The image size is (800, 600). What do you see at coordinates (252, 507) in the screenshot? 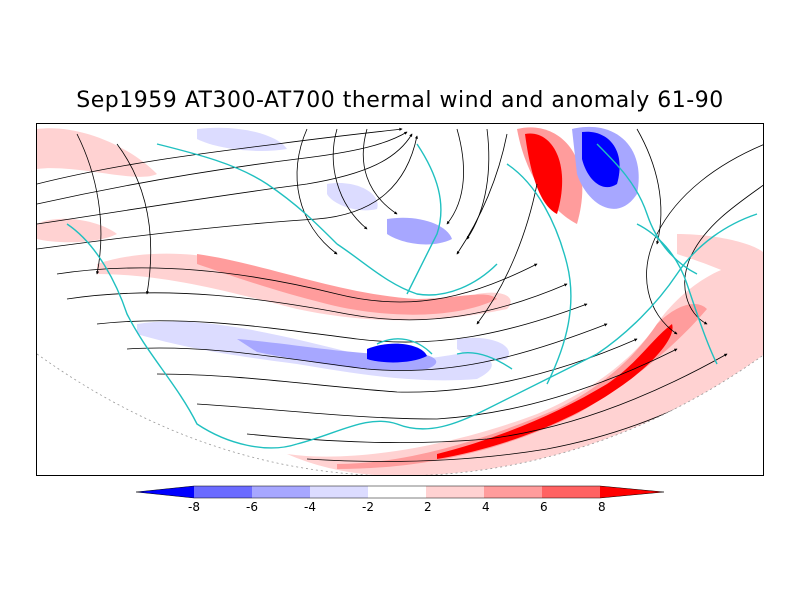
I see `colorbar-label: -6` at bounding box center [252, 507].